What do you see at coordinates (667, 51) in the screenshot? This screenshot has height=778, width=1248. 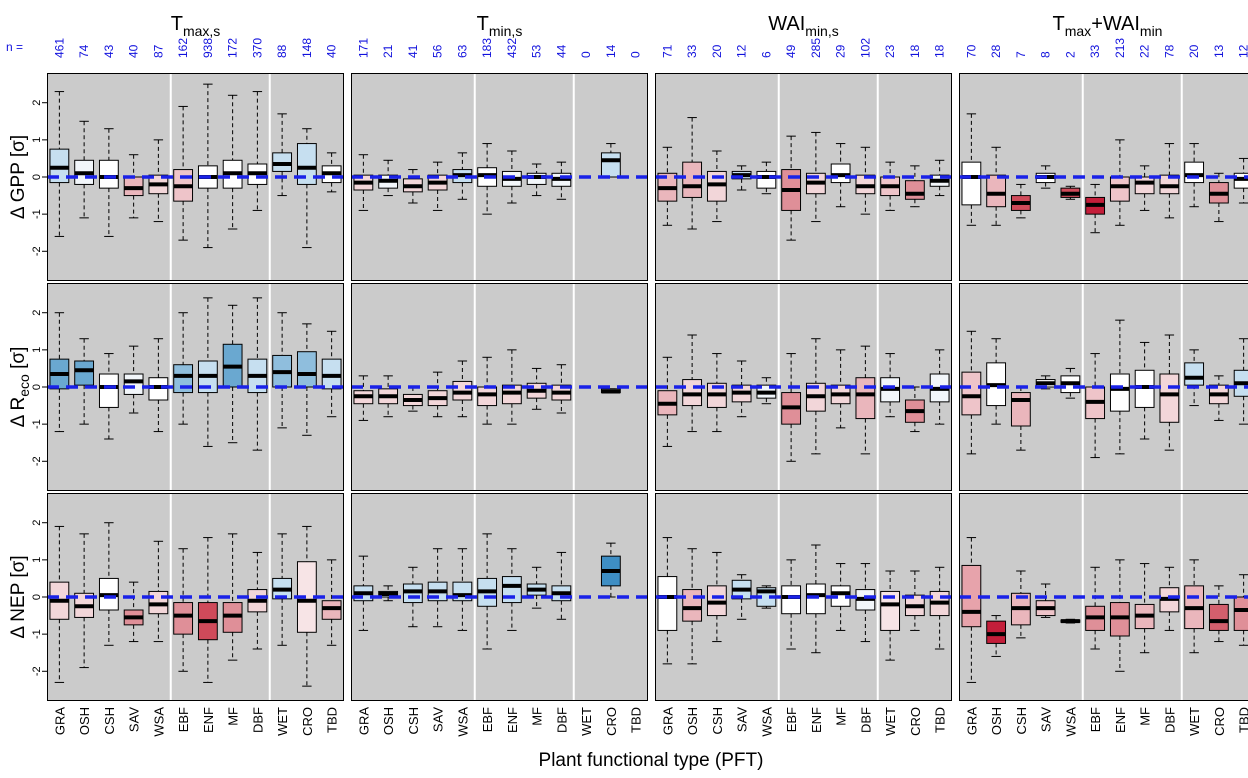 I see `n-count: 71` at bounding box center [667, 51].